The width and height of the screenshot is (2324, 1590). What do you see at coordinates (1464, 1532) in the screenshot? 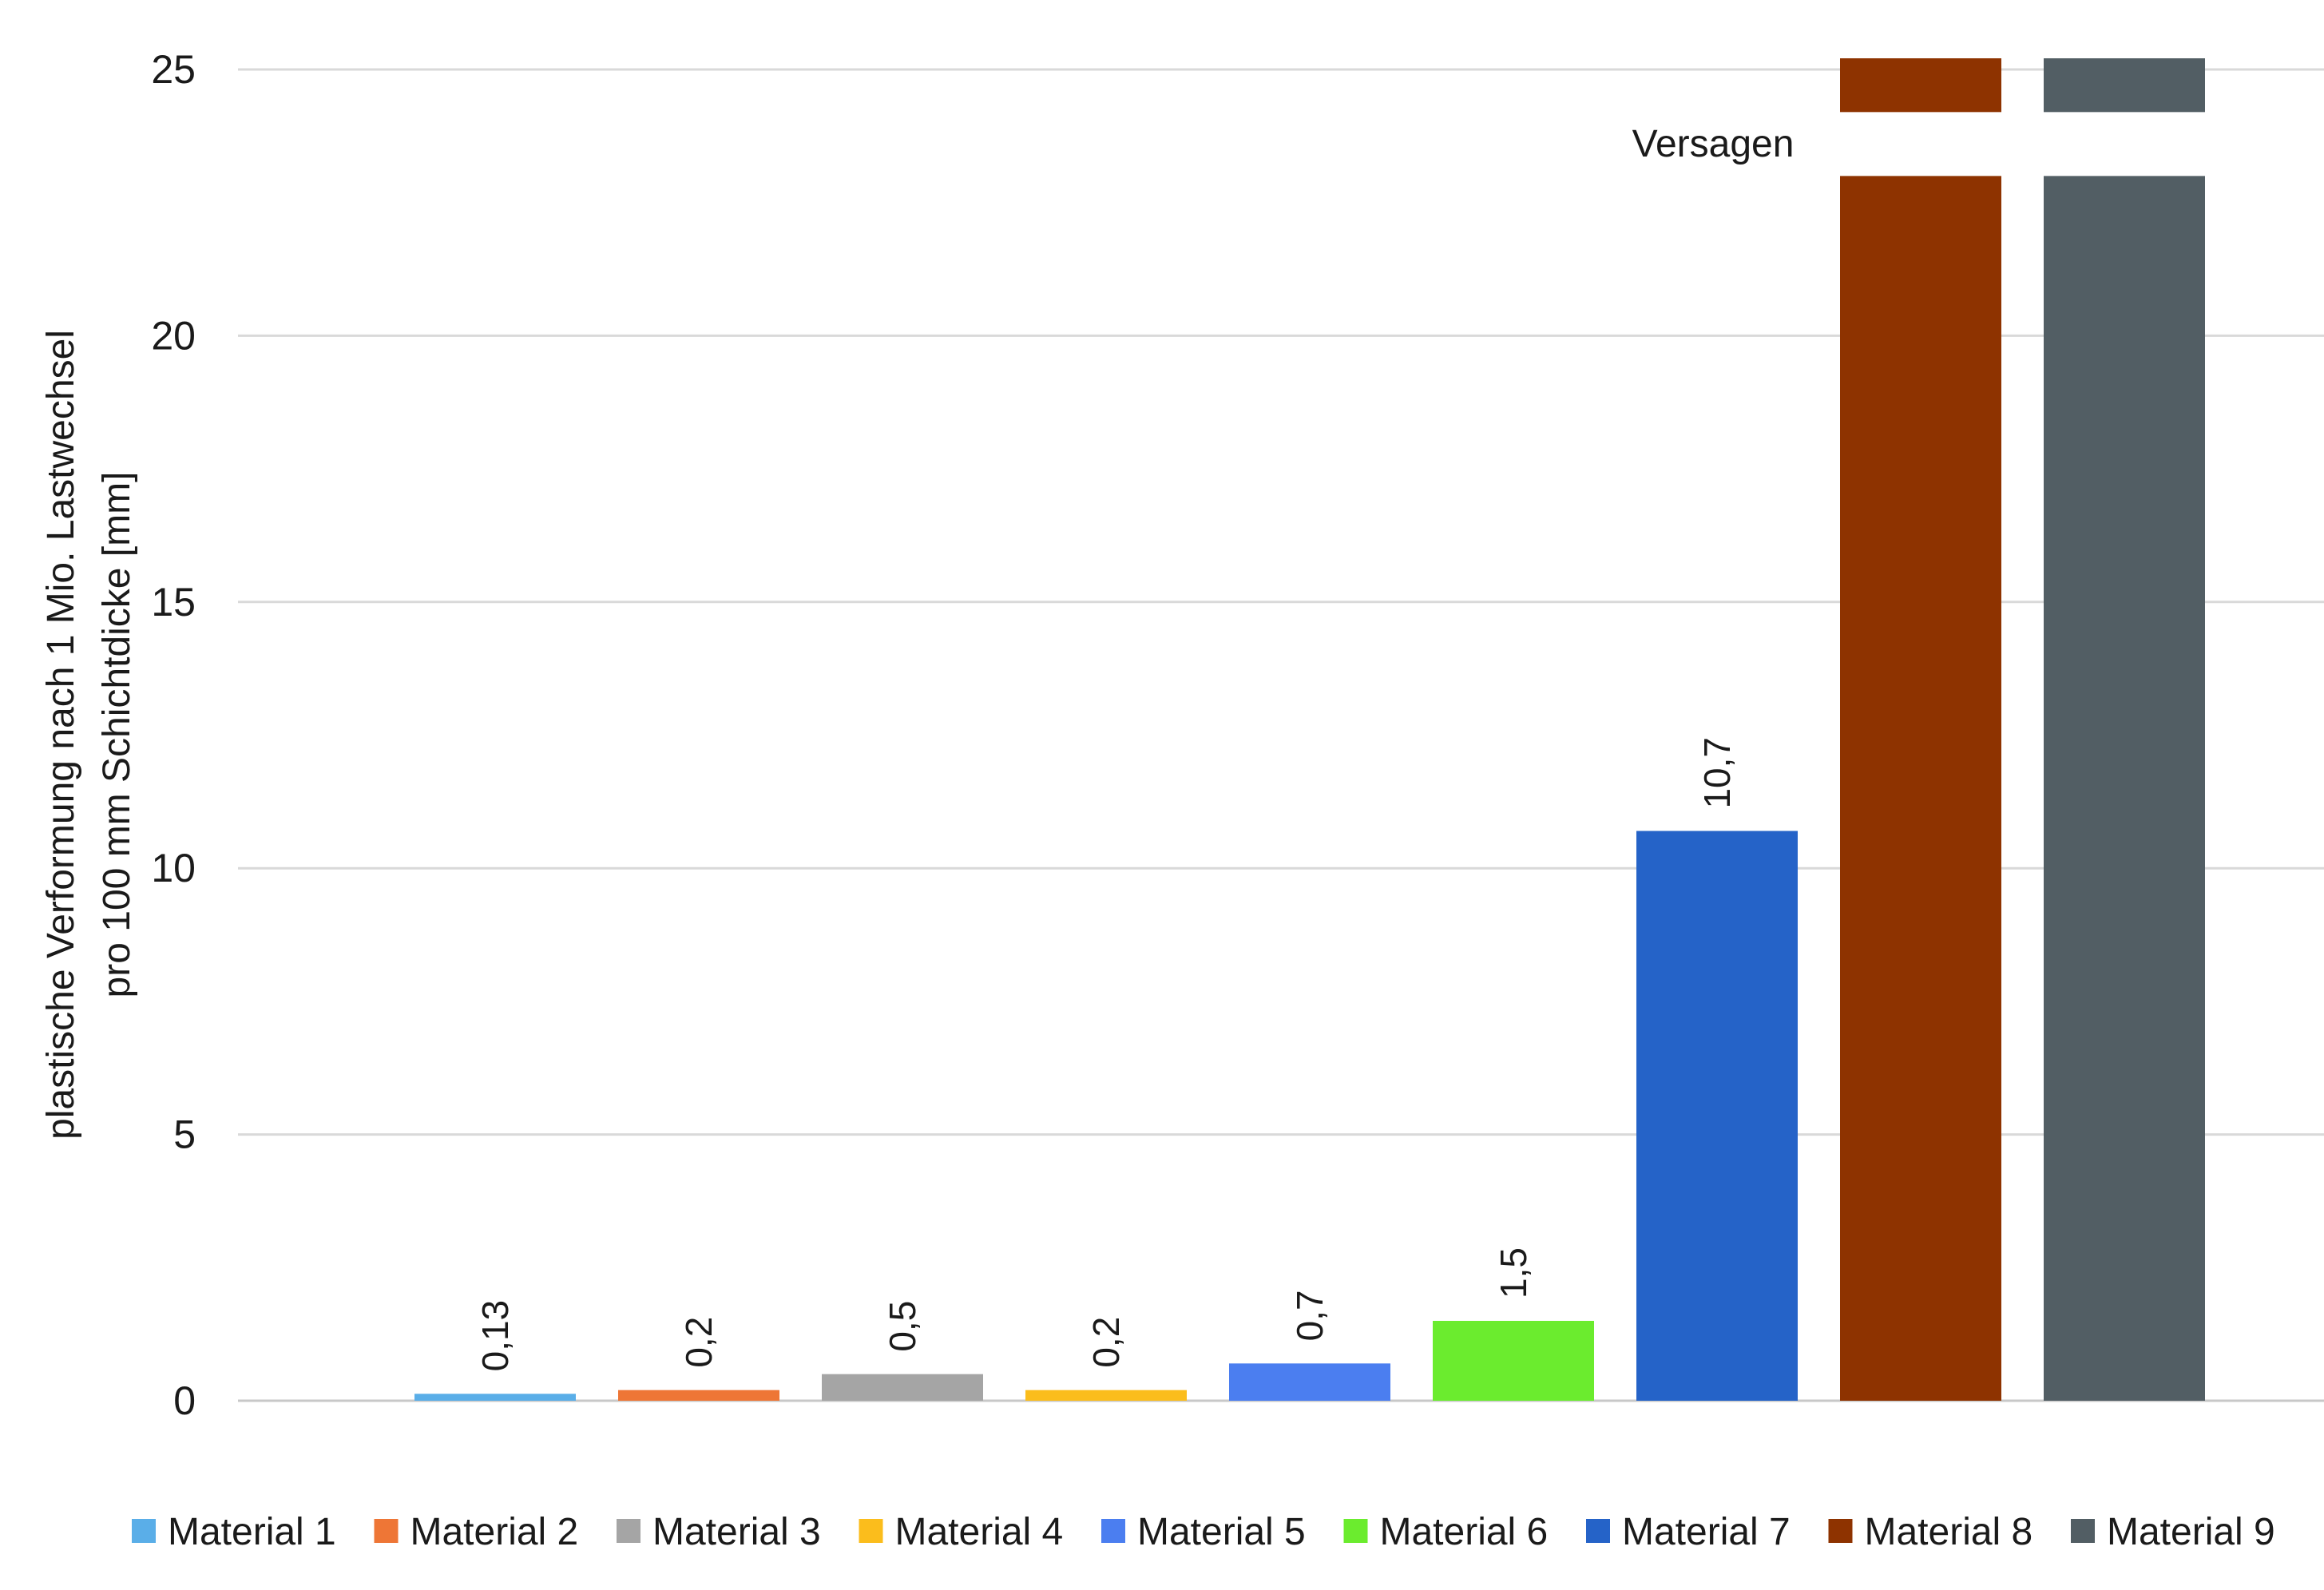
I see `legend-label-6: Material 6` at bounding box center [1464, 1532].